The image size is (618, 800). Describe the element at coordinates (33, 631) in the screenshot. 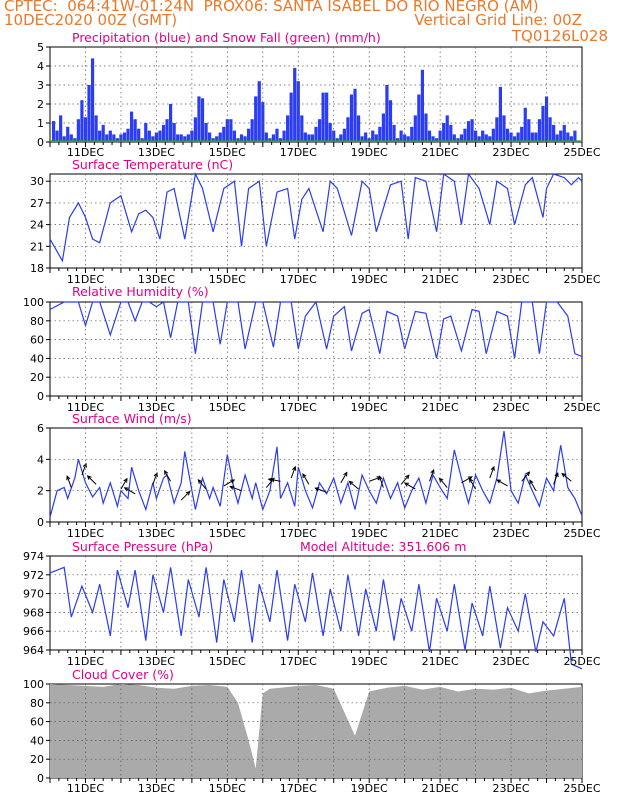

I see `pressure-ytick-label: 966` at that location.